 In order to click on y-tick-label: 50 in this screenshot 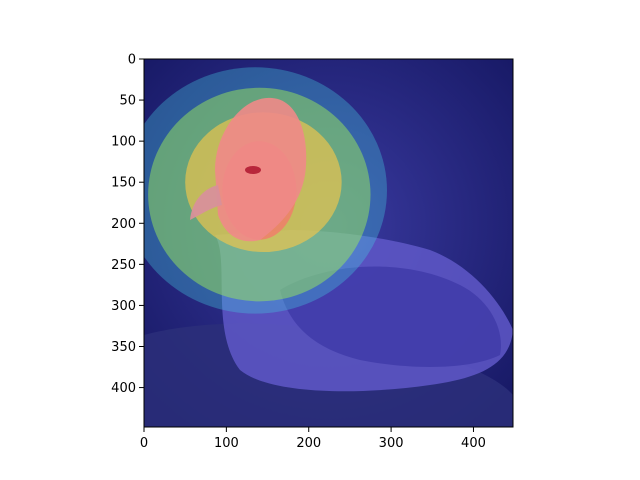, I will do `click(127, 101)`.